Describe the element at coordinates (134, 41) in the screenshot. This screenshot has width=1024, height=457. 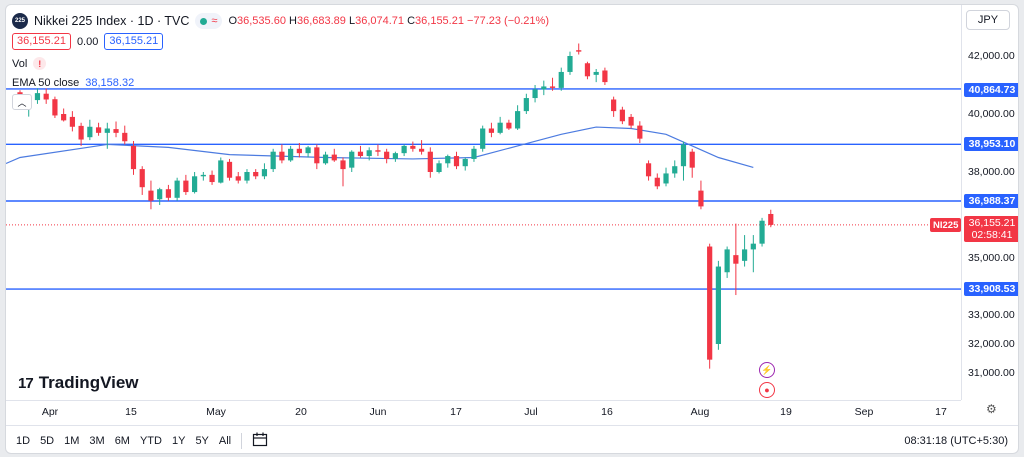
I see `ask-price: 36,155.21` at that location.